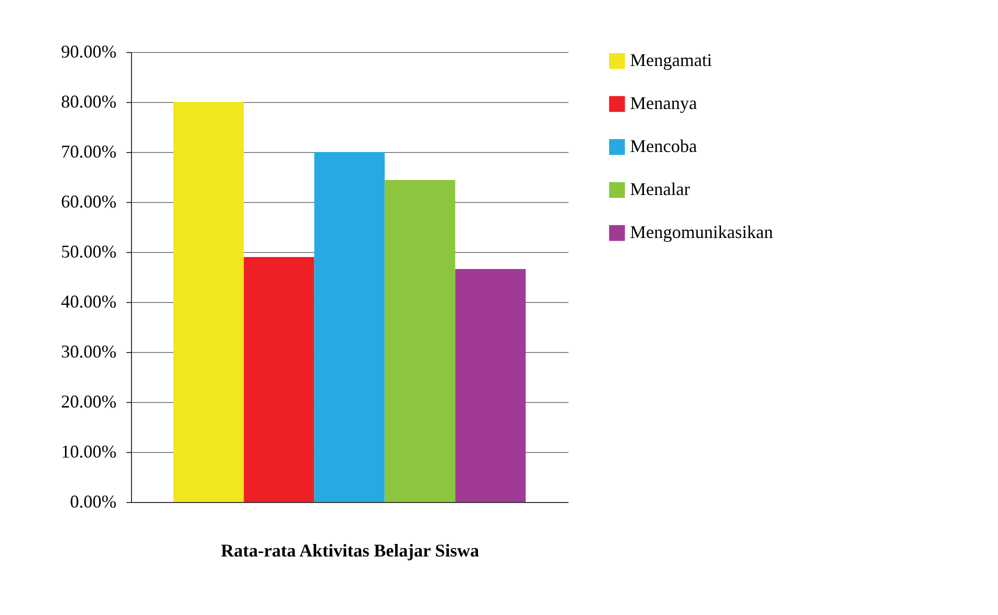 The width and height of the screenshot is (998, 615). I want to click on legend-label: Mengamati, so click(671, 60).